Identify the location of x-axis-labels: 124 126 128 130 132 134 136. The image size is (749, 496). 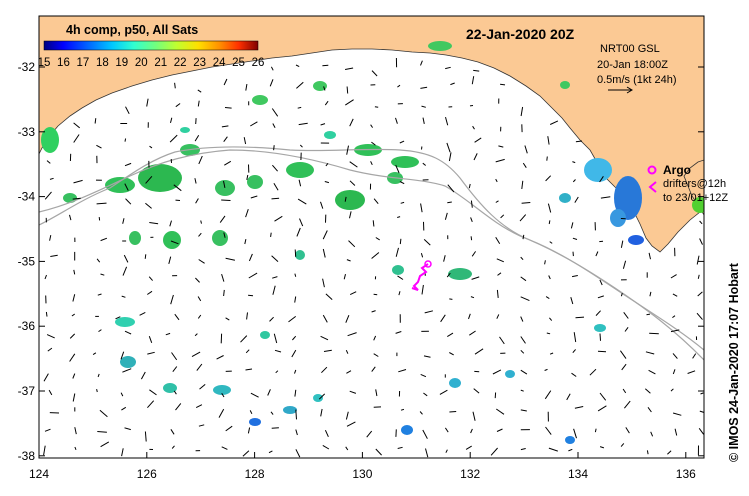
(362, 474).